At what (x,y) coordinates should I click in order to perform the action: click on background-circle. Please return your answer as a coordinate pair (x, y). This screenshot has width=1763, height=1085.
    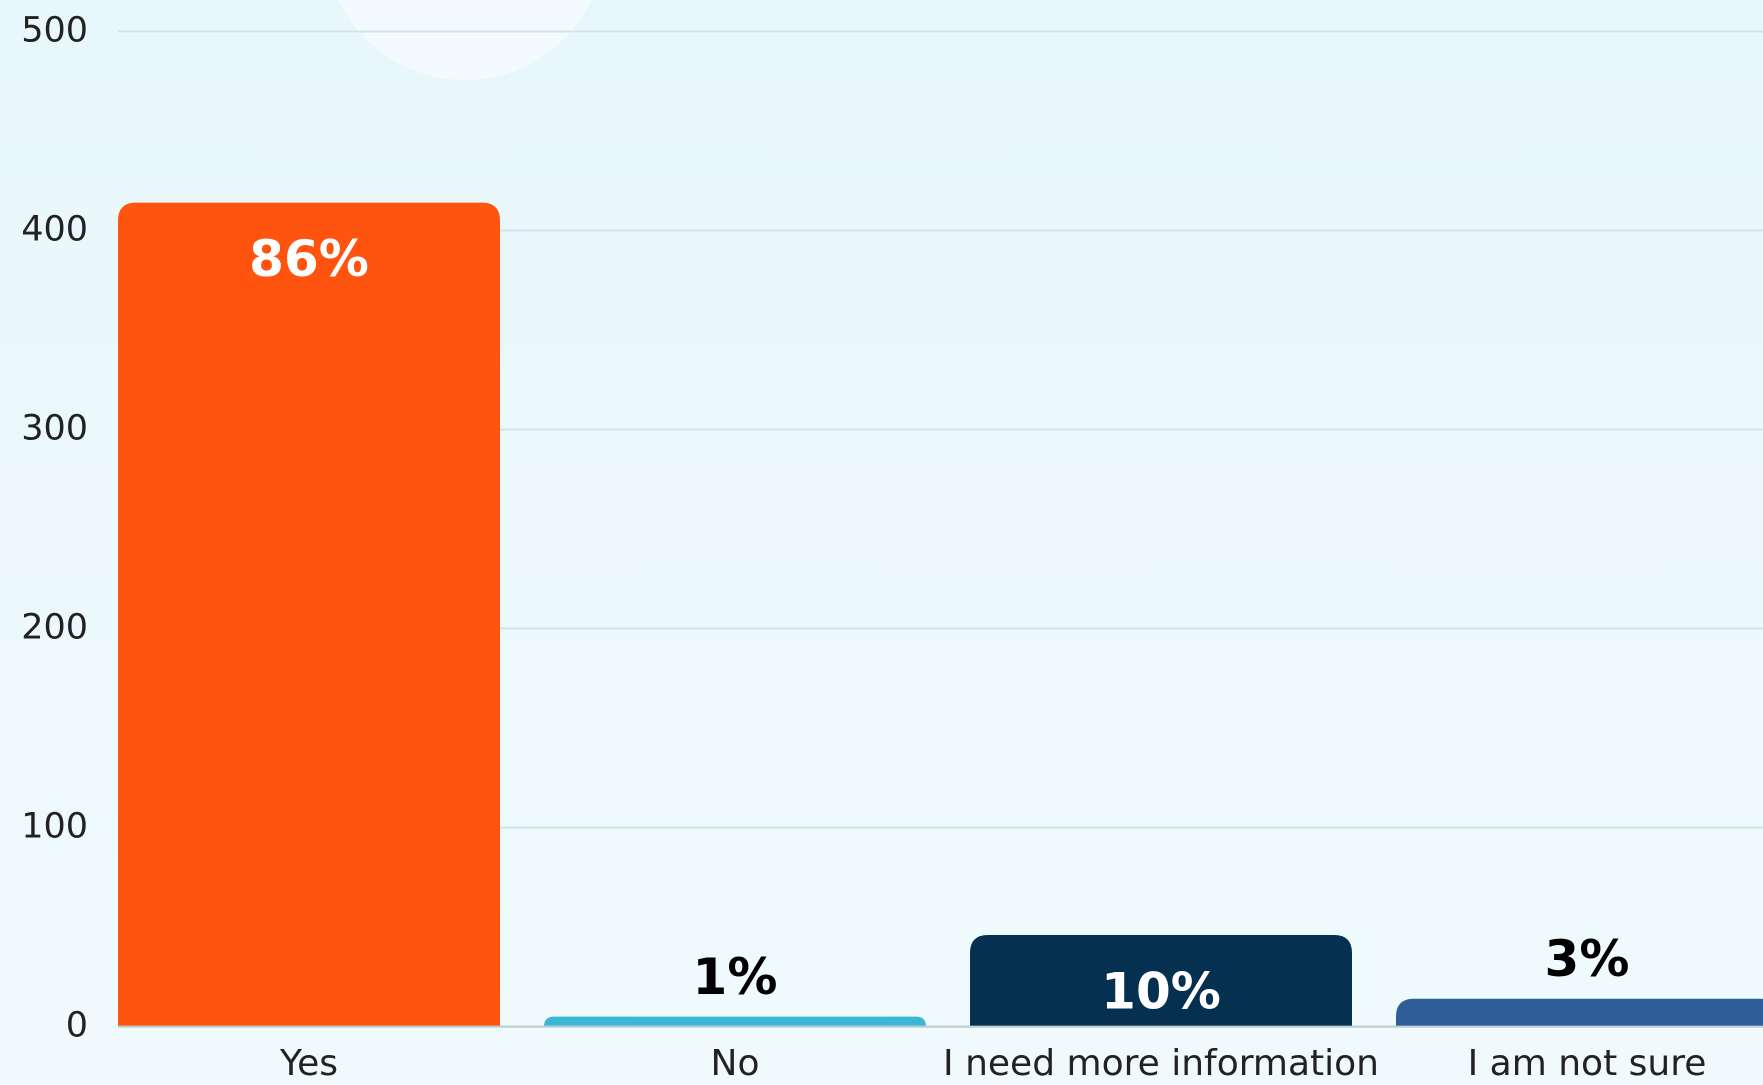
    Looking at the image, I should click on (465, 40).